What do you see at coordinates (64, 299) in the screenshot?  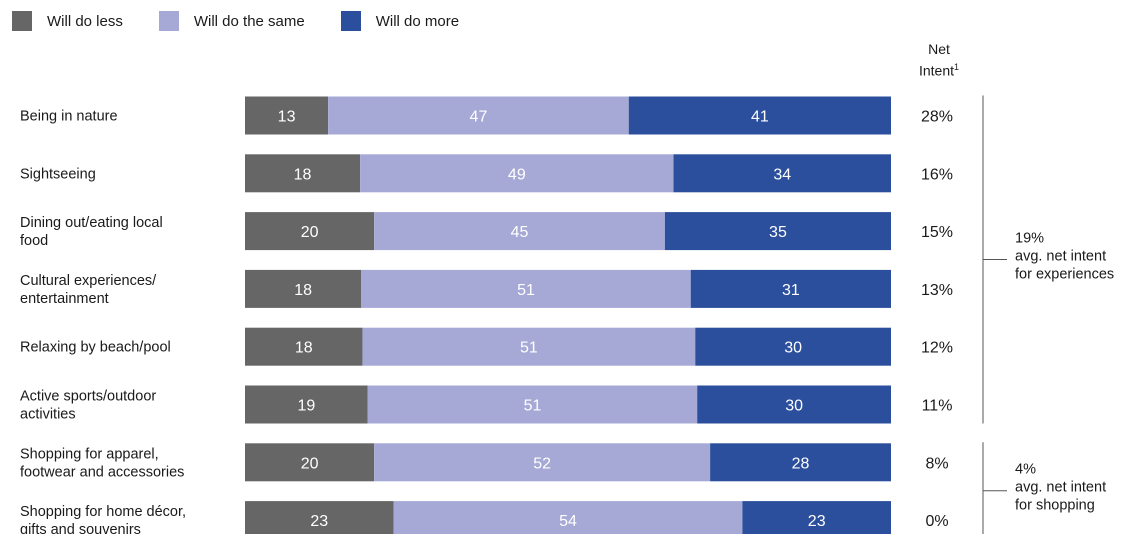 I see `category-label-line: entertainment` at bounding box center [64, 299].